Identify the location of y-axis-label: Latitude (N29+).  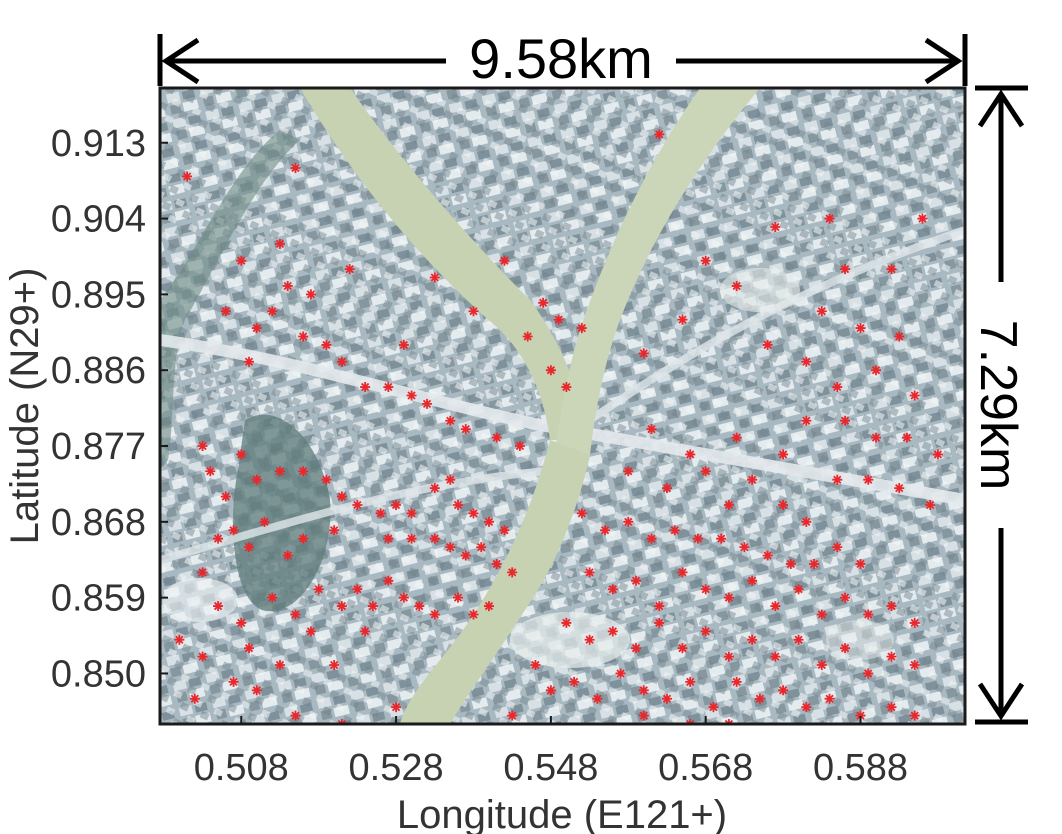
(25, 406).